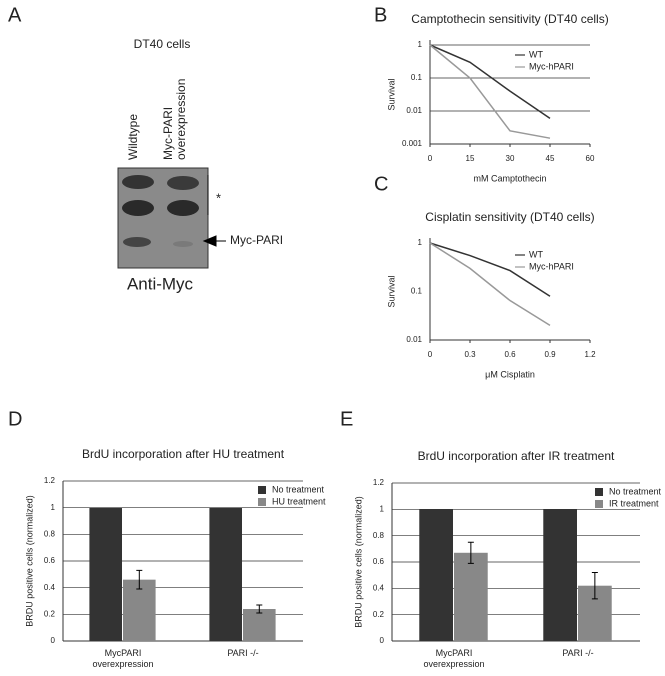 The width and height of the screenshot is (665, 676). I want to click on panel-label: E, so click(346, 419).